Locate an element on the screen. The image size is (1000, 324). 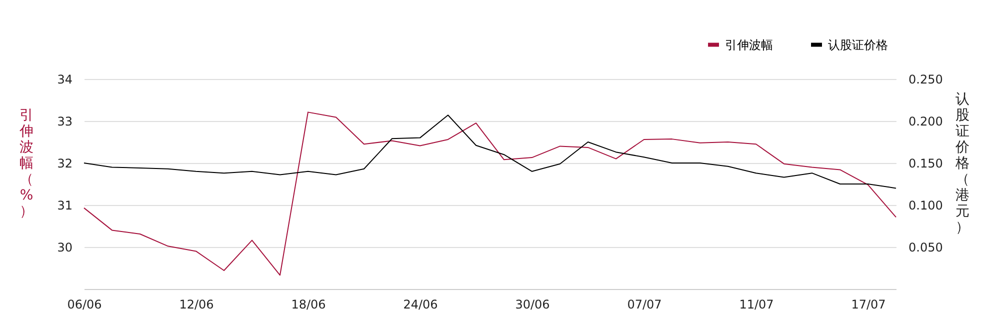
y2-tick-label: 0.150 is located at coordinates (925, 163).